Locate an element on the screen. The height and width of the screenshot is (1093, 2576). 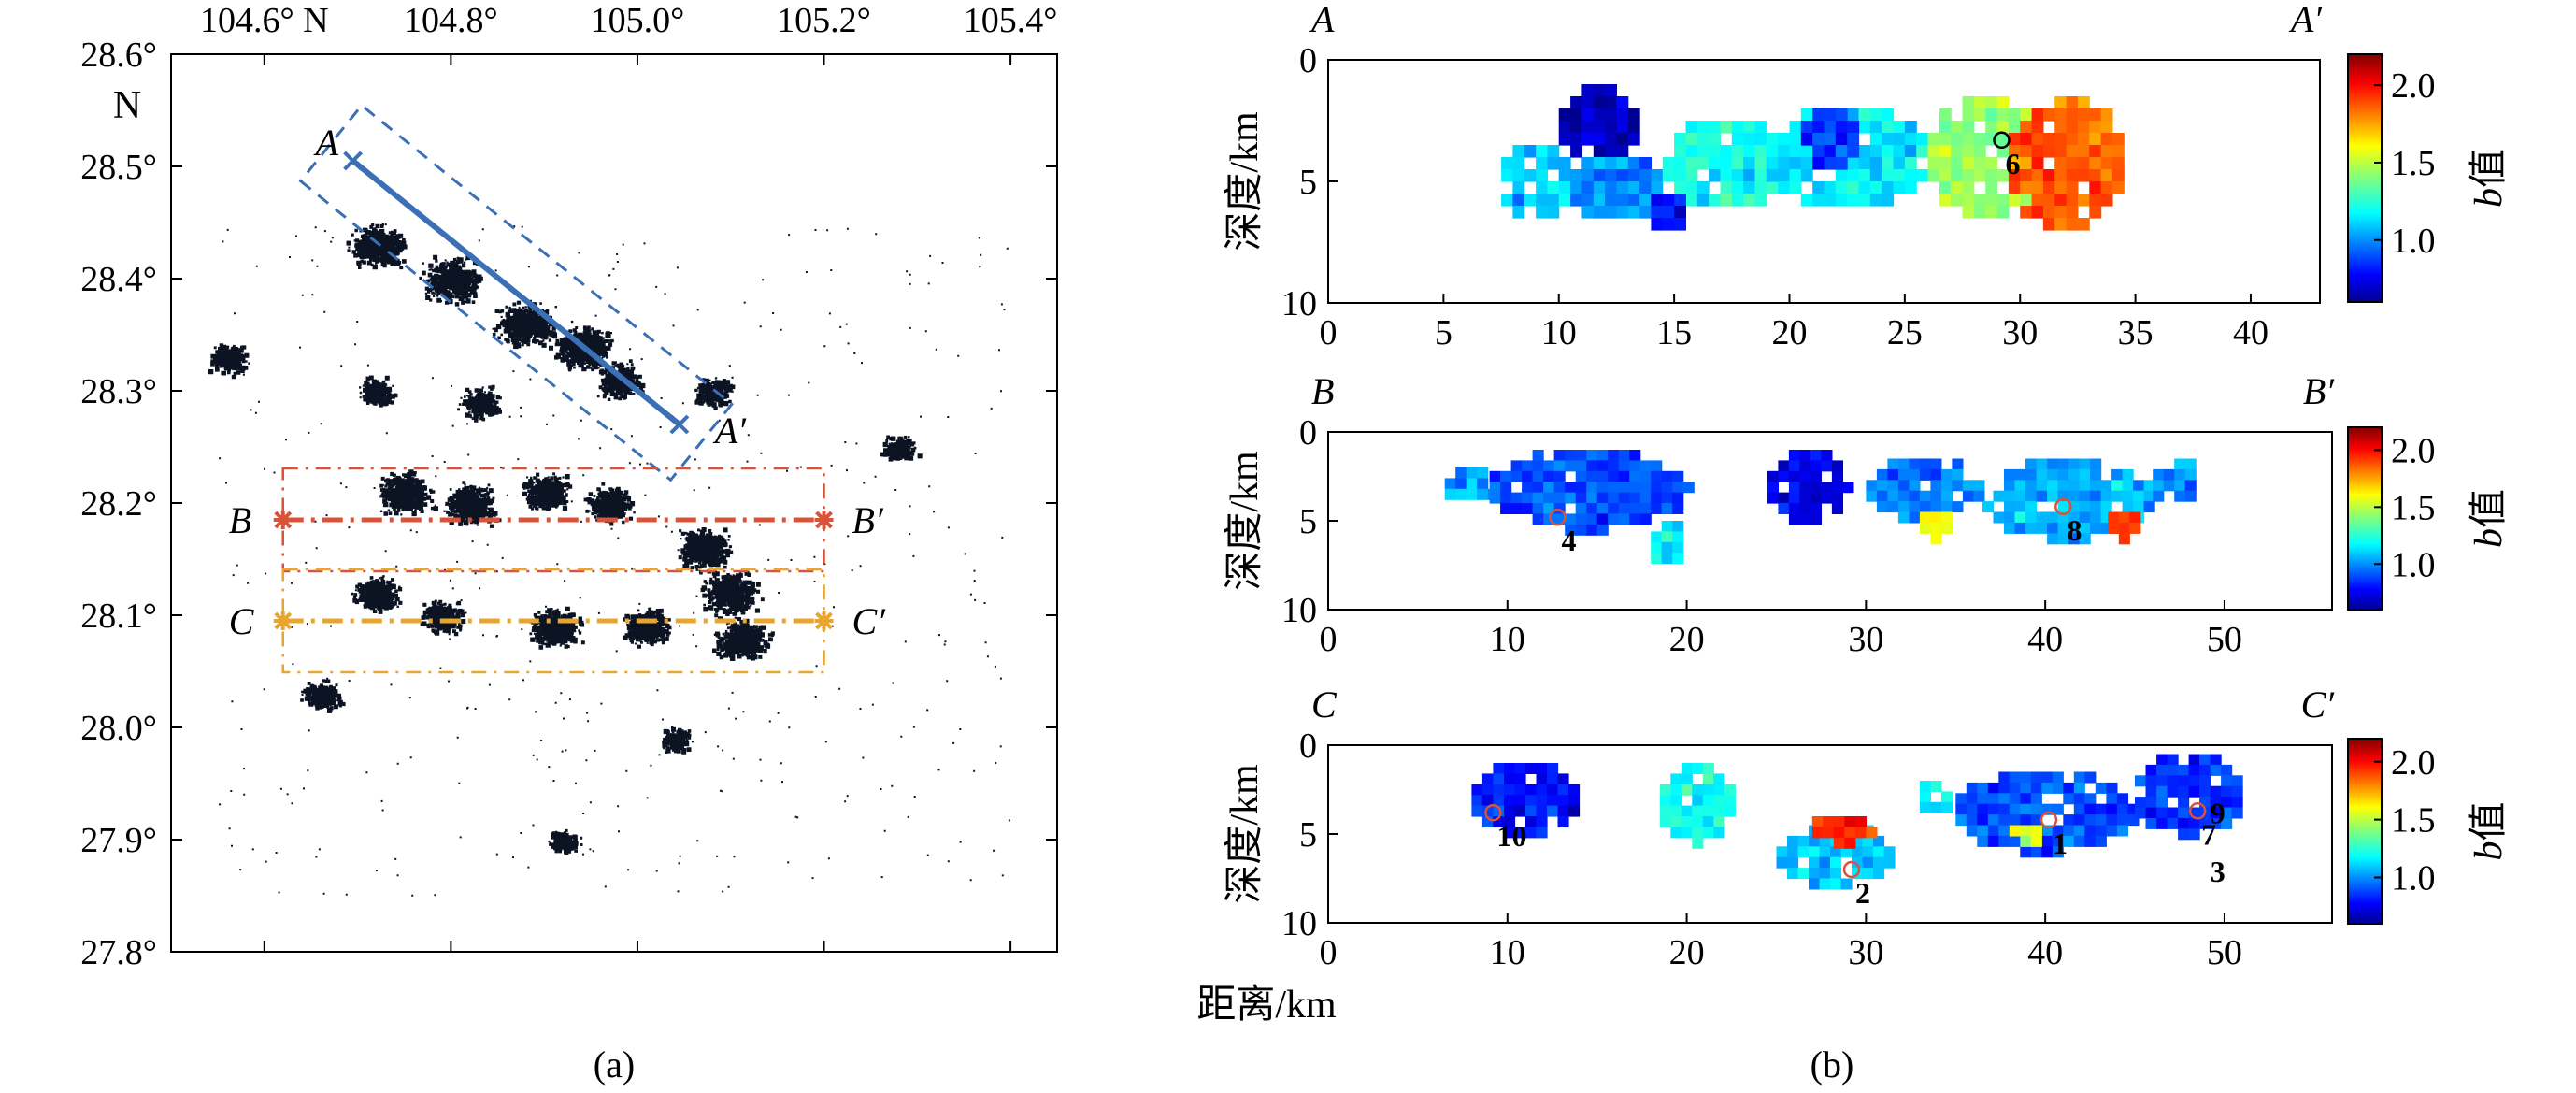
event-number: 10 is located at coordinates (1511, 836).